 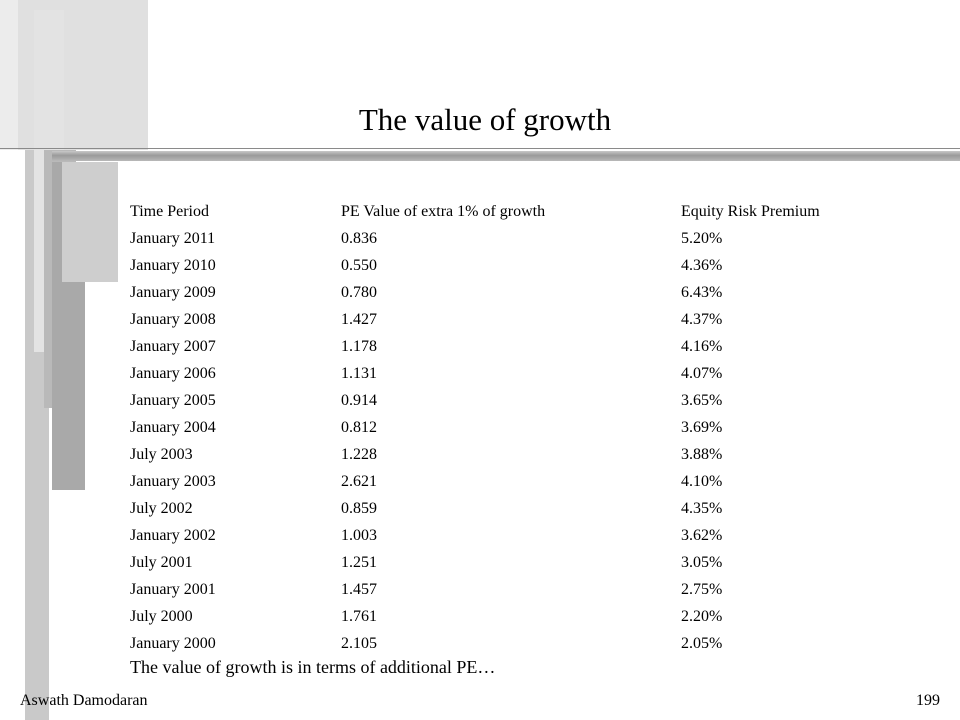 I want to click on cell-time-period: January 2005, so click(x=173, y=400).